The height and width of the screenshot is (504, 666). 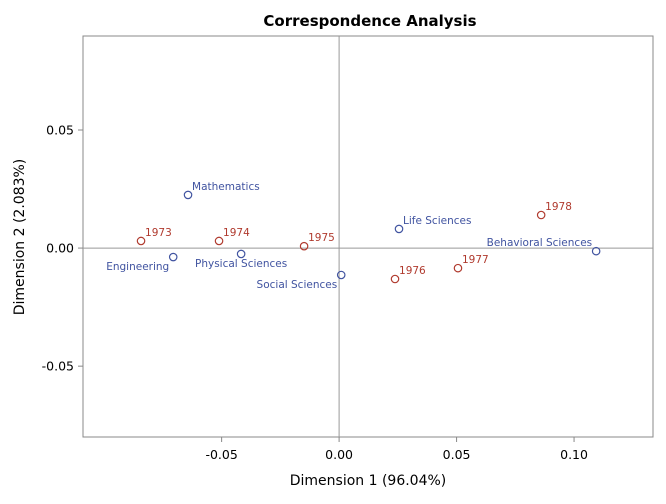 I want to click on x-axis-label: Dimension 1 (96.04%), so click(x=368, y=481).